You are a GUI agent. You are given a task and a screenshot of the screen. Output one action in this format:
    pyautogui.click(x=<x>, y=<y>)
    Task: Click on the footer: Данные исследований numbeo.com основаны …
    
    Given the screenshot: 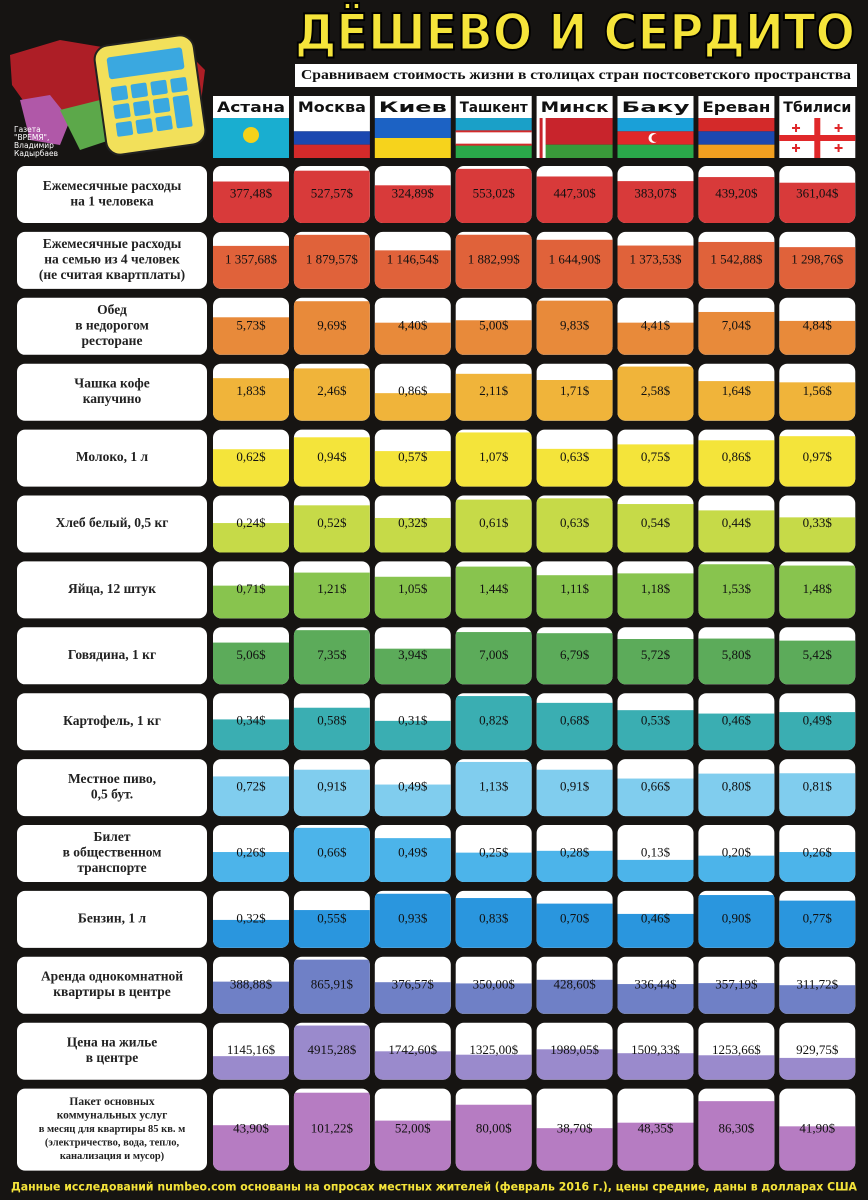 What is the action you would take?
    pyautogui.click(x=434, y=1187)
    